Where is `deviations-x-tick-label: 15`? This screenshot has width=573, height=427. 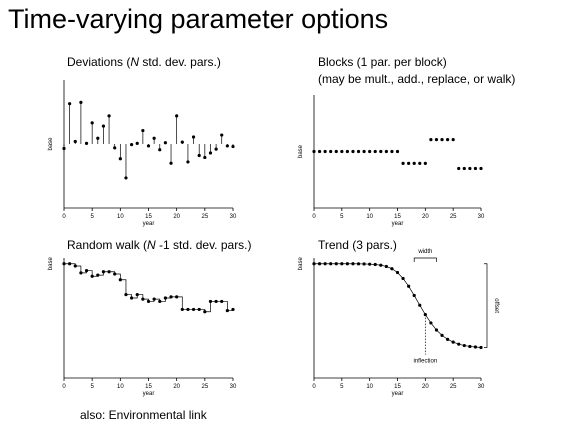 deviations-x-tick-label: 15 is located at coordinates (148, 217).